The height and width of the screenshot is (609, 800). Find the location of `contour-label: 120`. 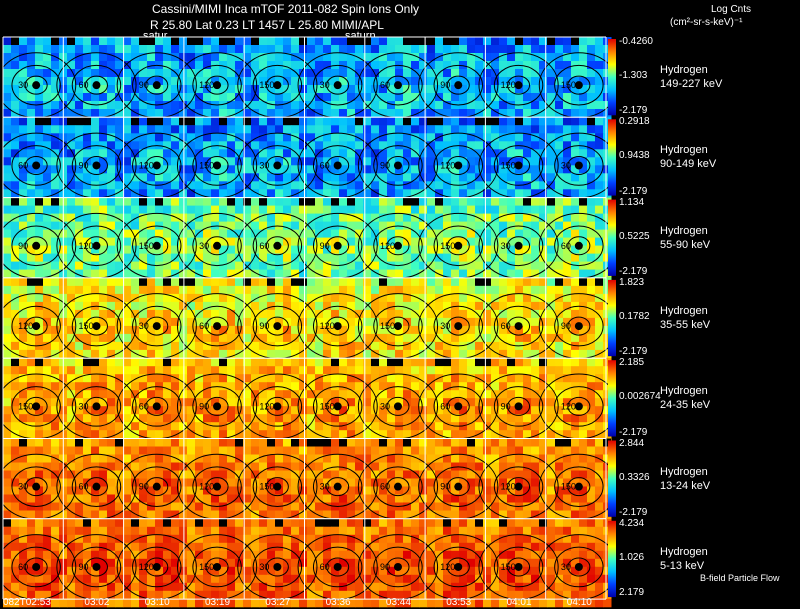

contour-label: 120 is located at coordinates (447, 165).